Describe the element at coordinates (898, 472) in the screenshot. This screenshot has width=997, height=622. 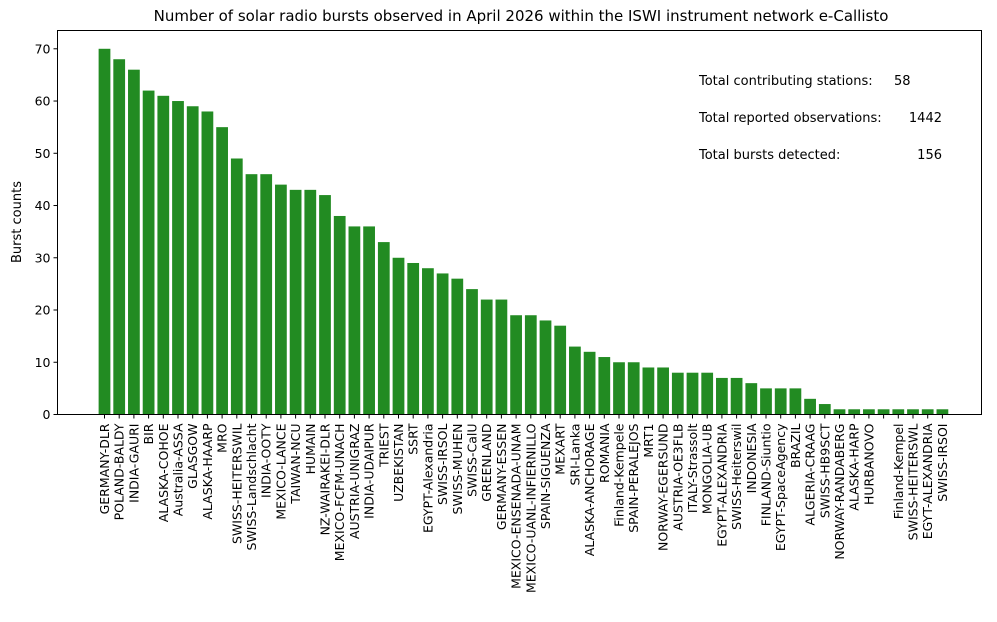
I see `x-tick-label: Finland-Kempel` at that location.